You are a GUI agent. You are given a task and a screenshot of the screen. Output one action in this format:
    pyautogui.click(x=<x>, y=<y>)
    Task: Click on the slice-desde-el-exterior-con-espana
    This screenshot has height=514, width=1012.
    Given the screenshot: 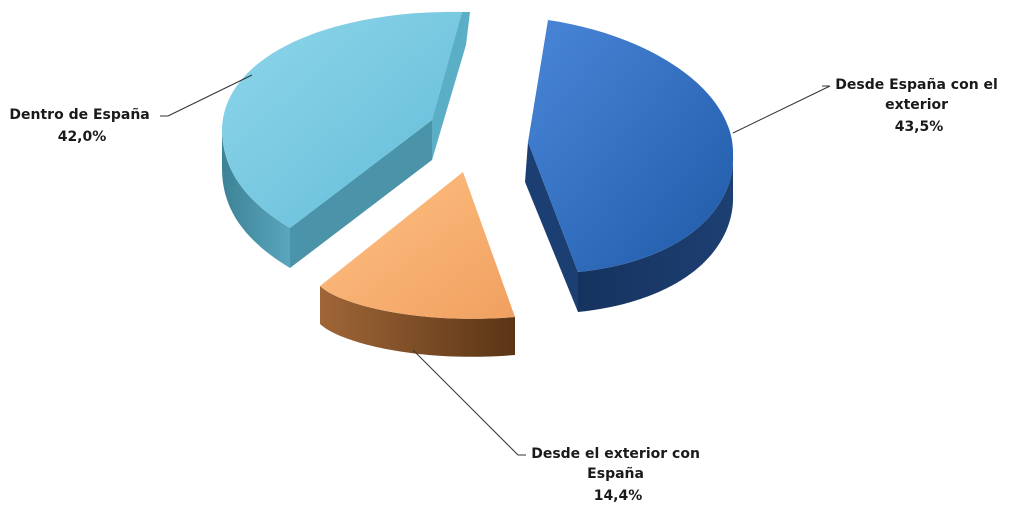 What is the action you would take?
    pyautogui.click(x=417, y=264)
    